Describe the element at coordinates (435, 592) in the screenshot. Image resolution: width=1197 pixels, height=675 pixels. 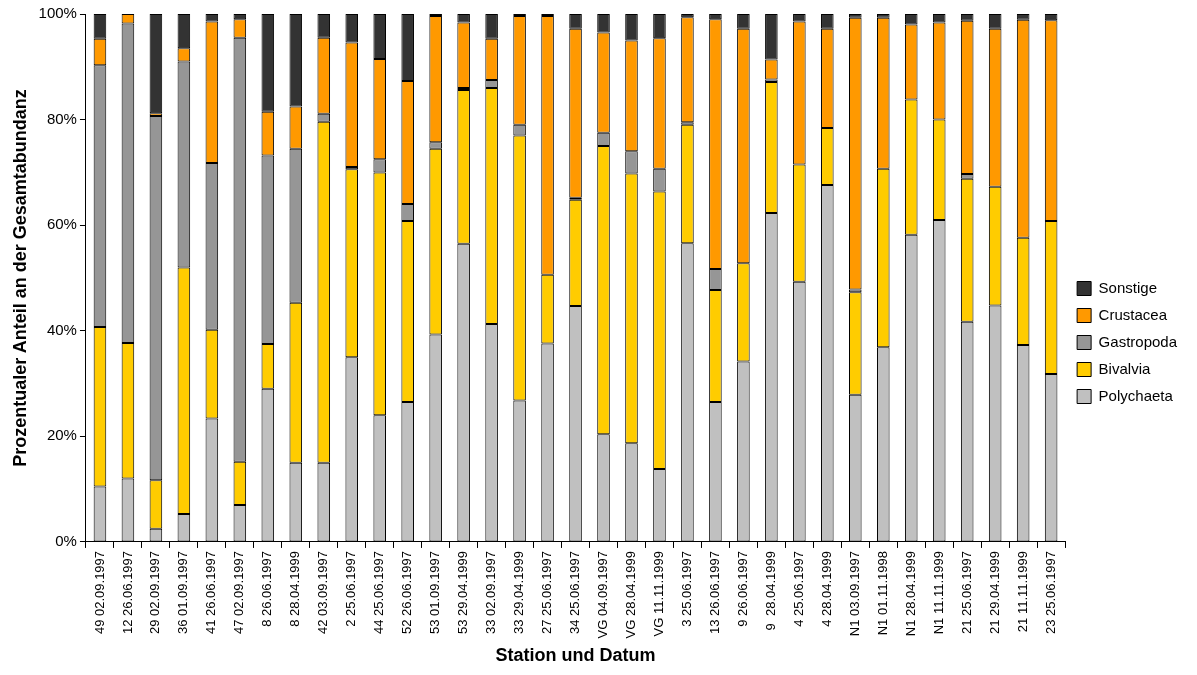
I see `x-tick-label: 53 01.09.1997` at that location.